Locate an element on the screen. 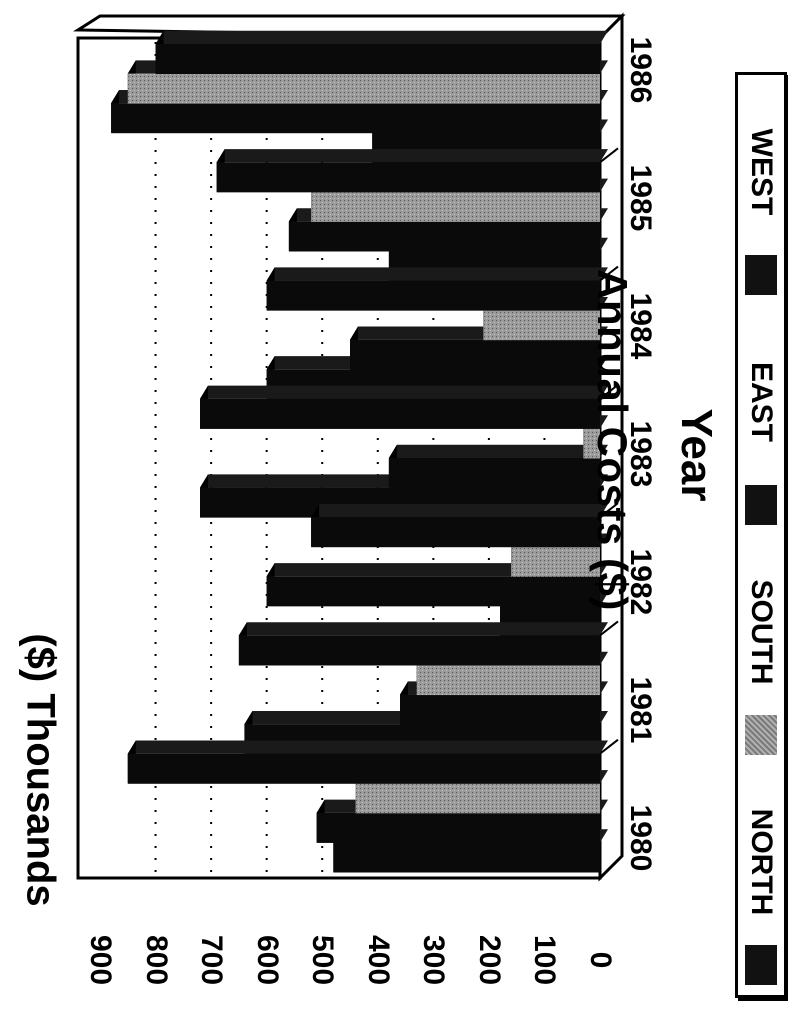 The height and width of the screenshot is (1031, 788). bar-east-1985 is located at coordinates (500, 709).